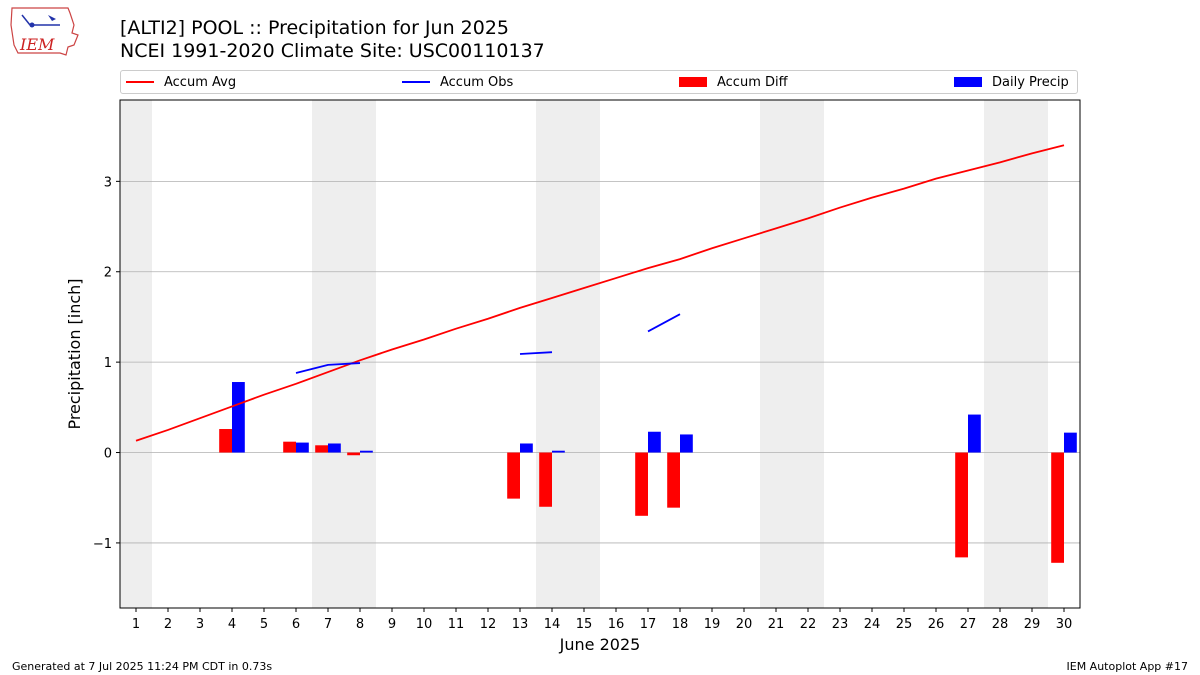 Image resolution: width=1200 pixels, height=675 pixels. Describe the element at coordinates (616, 624) in the screenshot. I see `x-tick-label-16: 16` at that location.